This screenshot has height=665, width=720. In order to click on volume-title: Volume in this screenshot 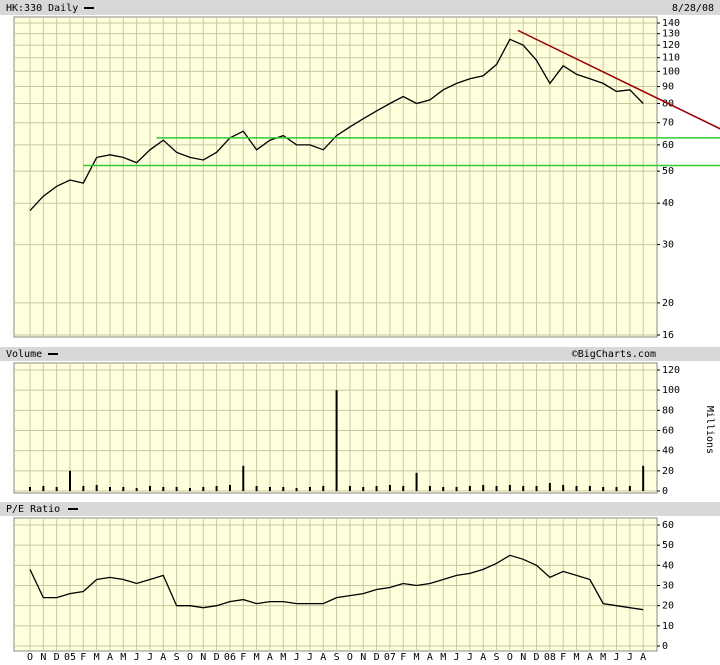, I will do `click(24, 354)`.